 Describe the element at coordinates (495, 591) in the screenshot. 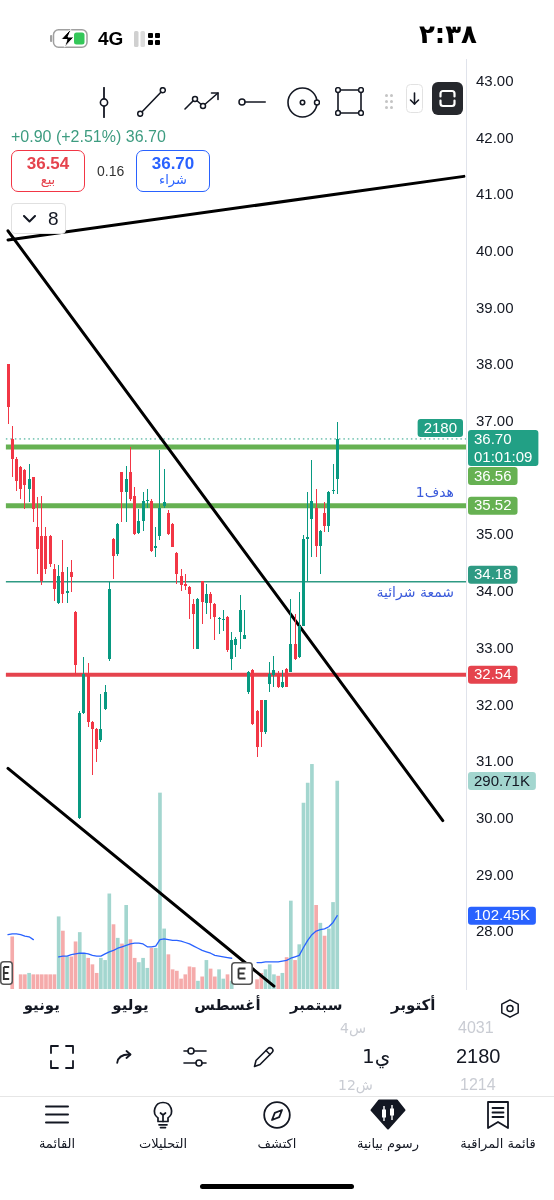

I see `y-tick-label: 34.00` at that location.